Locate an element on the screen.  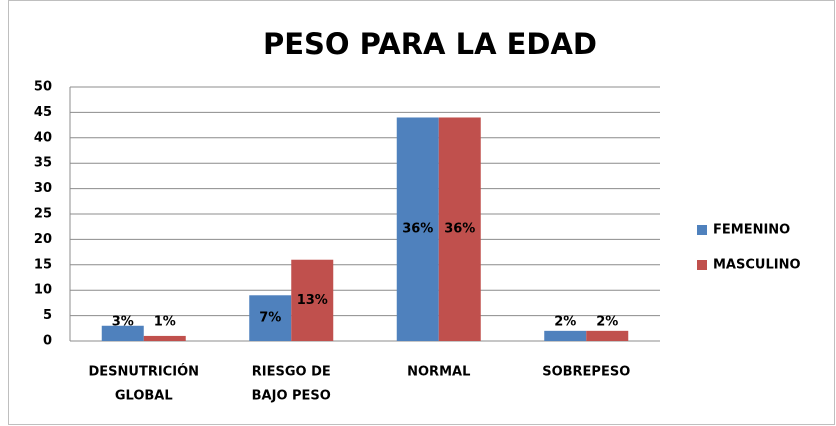
y-tick-label: 40 is located at coordinates (43, 137).